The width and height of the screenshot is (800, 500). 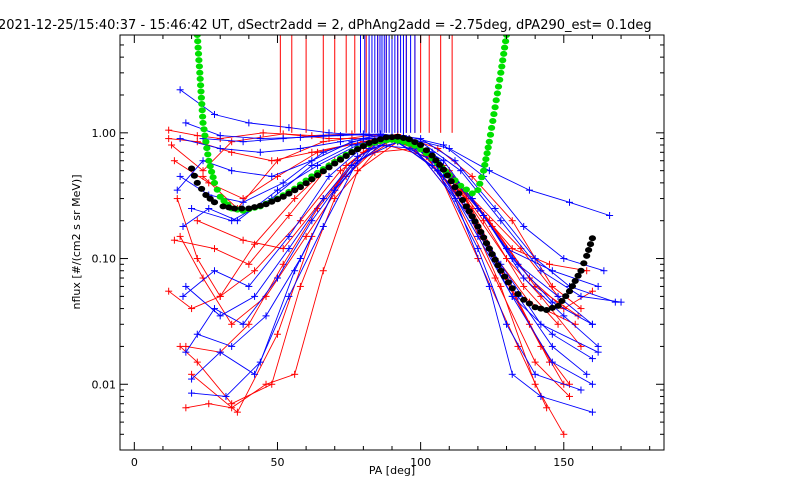 I want to click on x-tick-label: 150, so click(x=563, y=462).